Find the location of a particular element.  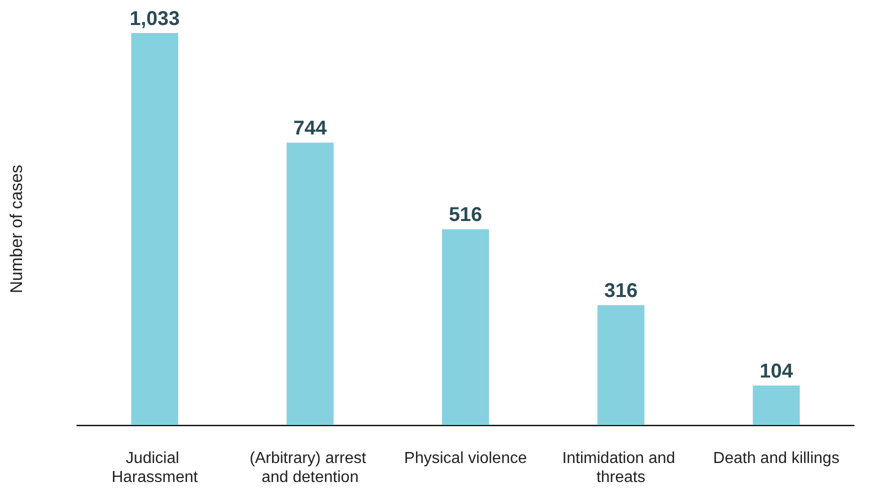

x-tick-label: Intimidation and threats is located at coordinates (621, 468).